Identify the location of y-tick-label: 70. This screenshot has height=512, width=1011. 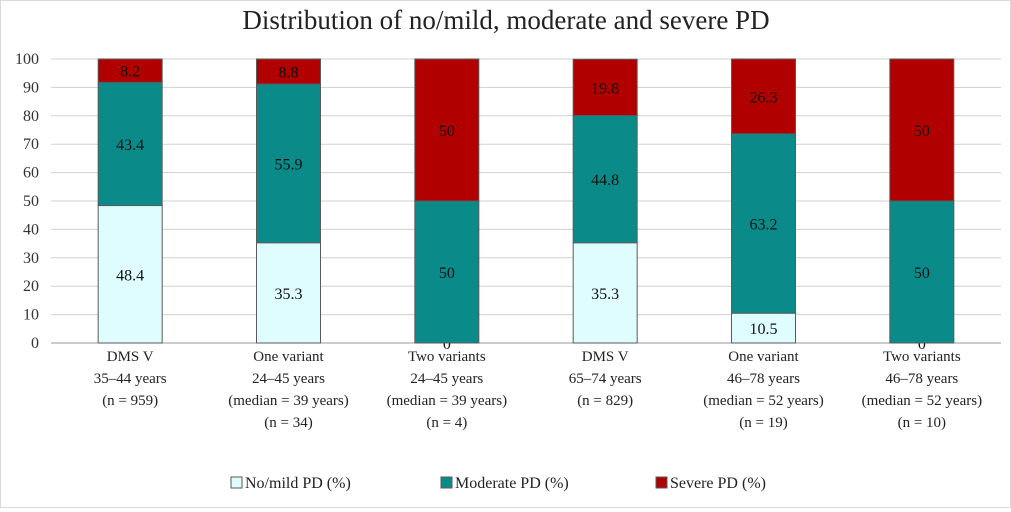
(31, 144).